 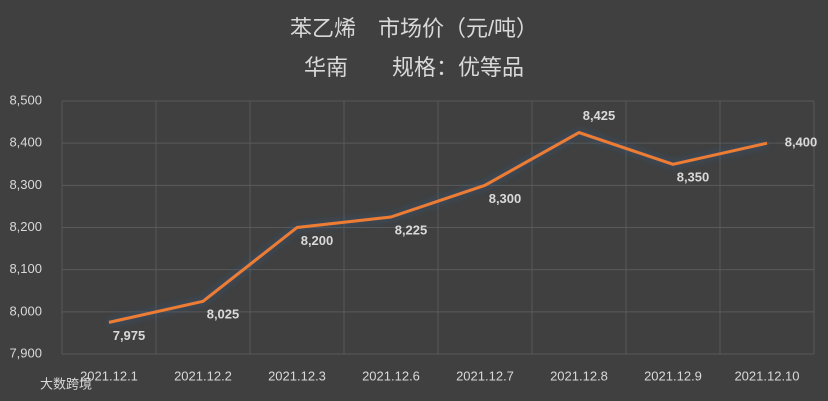 I want to click on chart-title: 苯乙烯 市场价（元/吨）, so click(x=414, y=28).